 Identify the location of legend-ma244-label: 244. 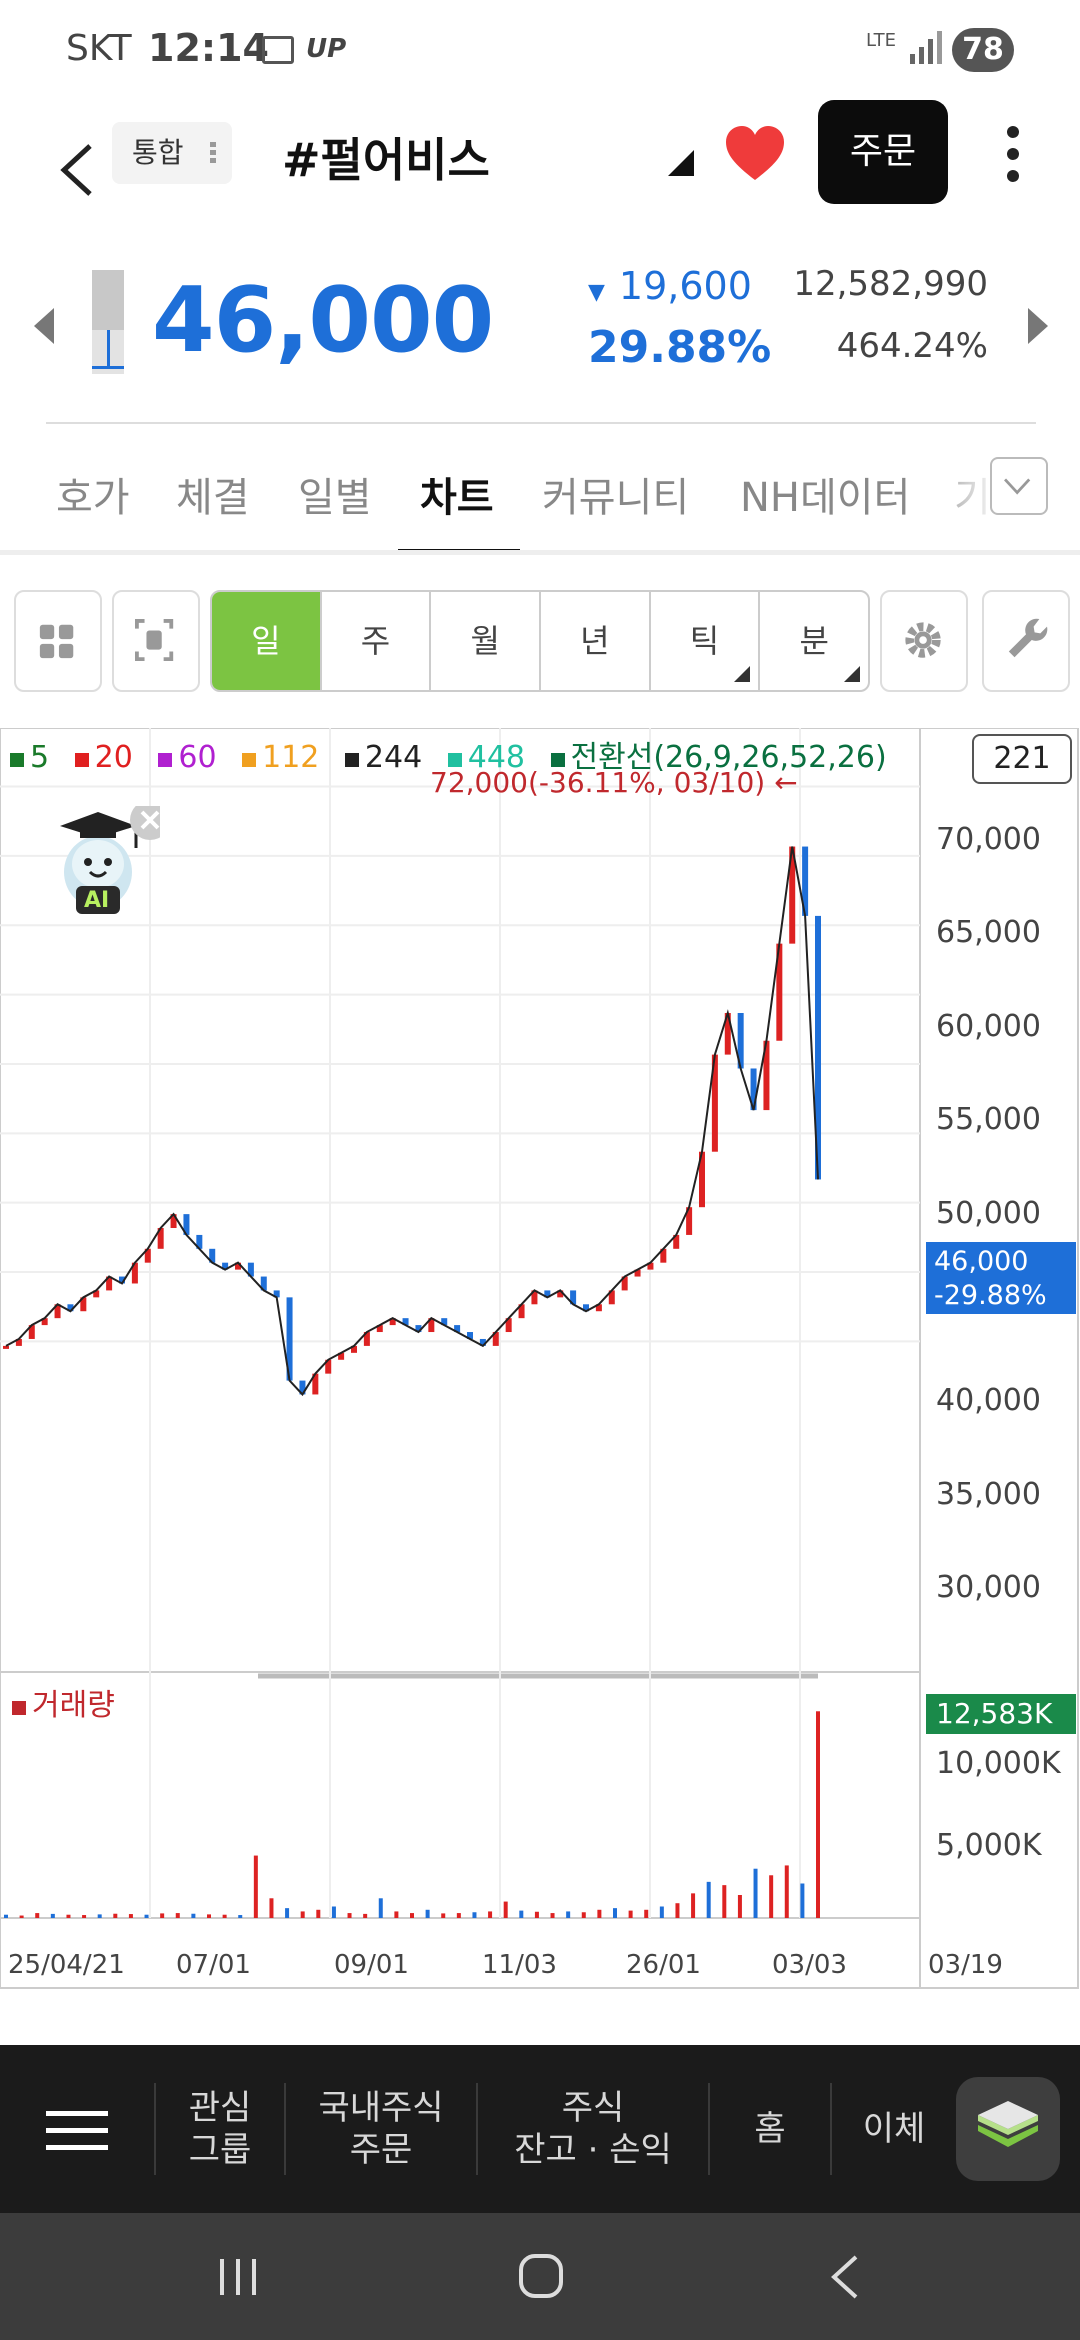
(393, 757).